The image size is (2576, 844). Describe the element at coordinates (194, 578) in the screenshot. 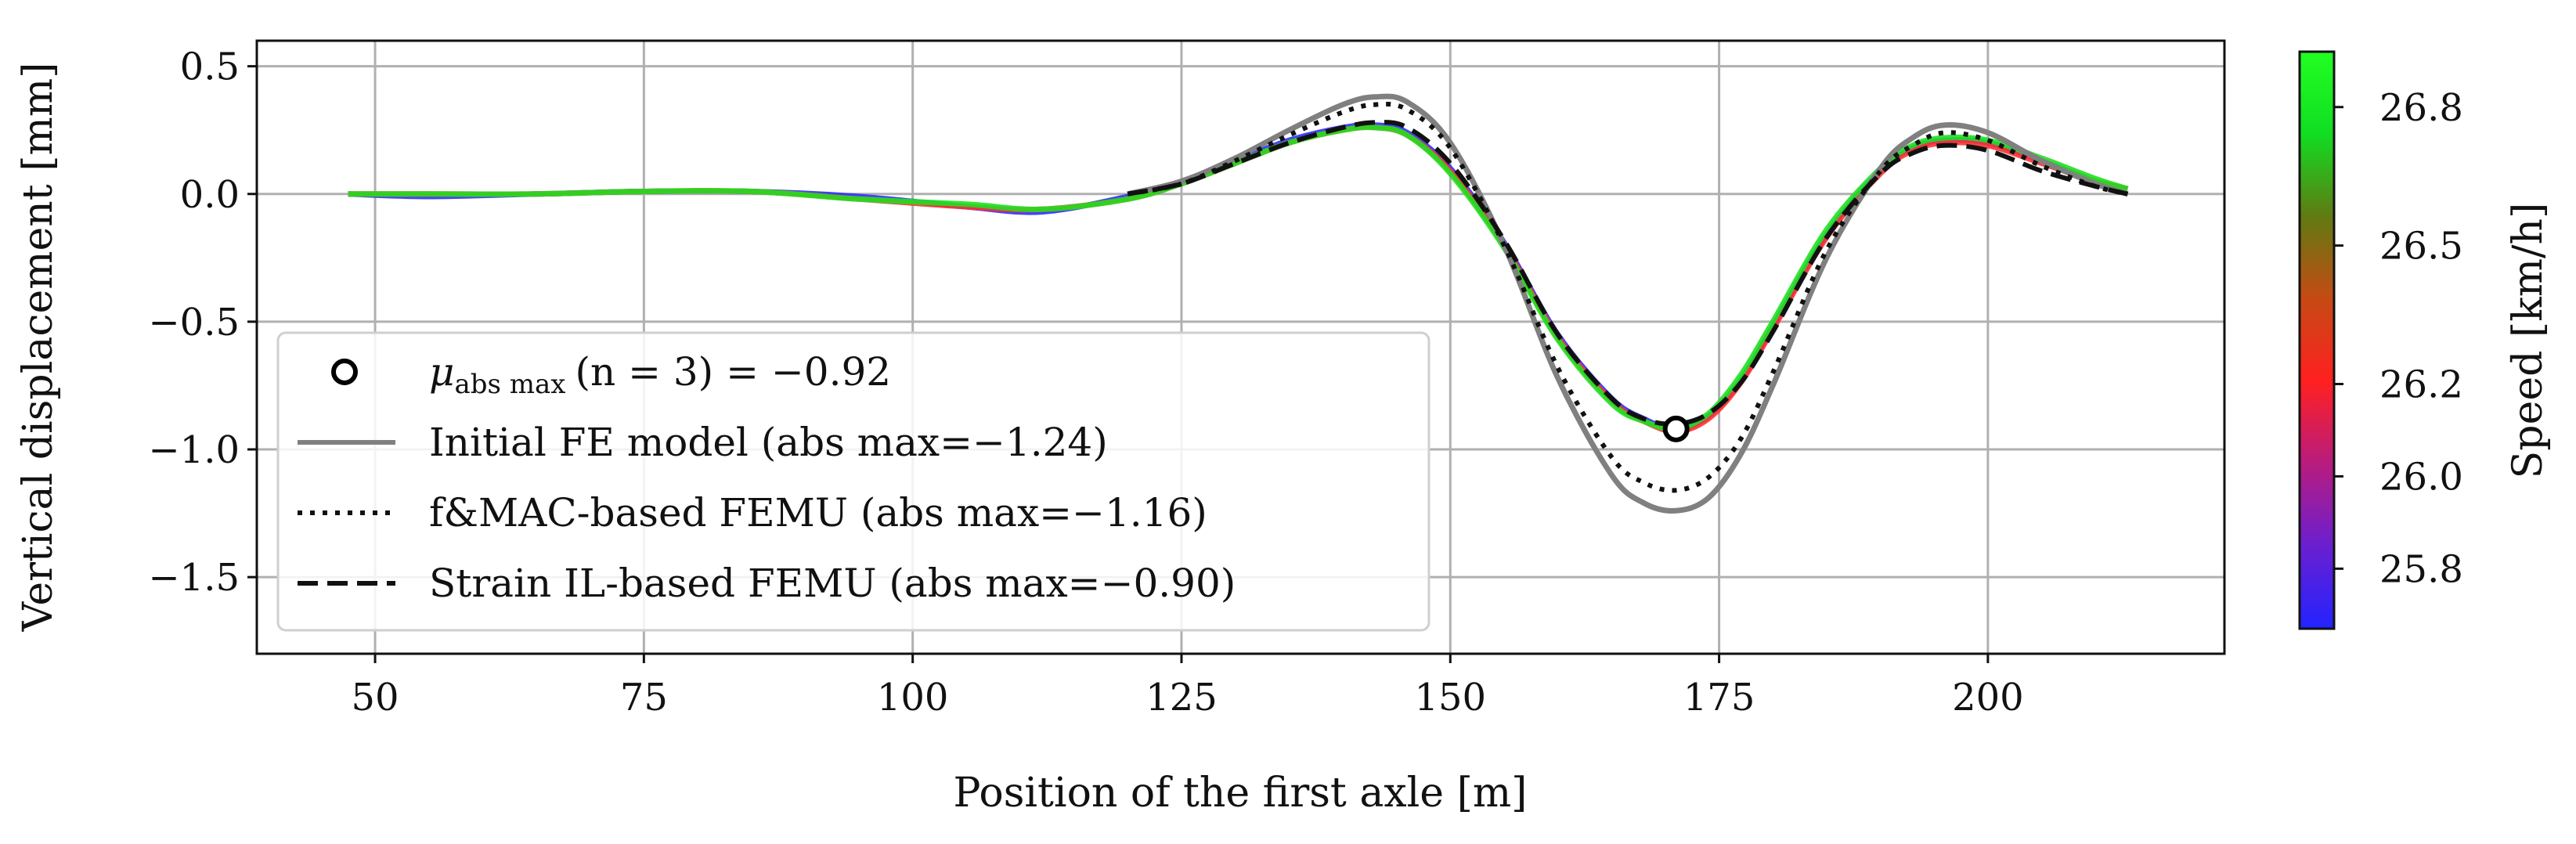

I see `y-tick-label: −1.5` at that location.